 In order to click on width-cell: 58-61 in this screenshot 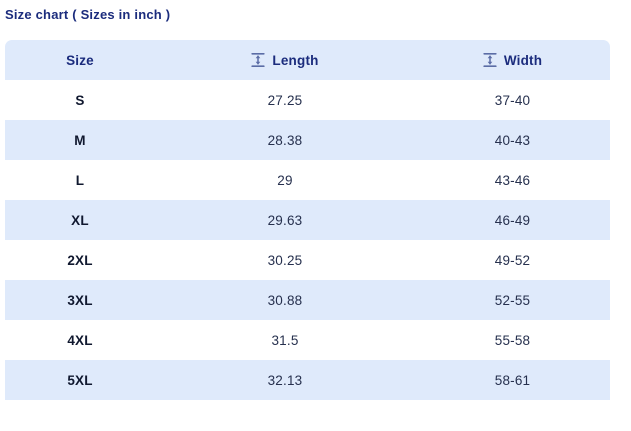, I will do `click(512, 380)`.